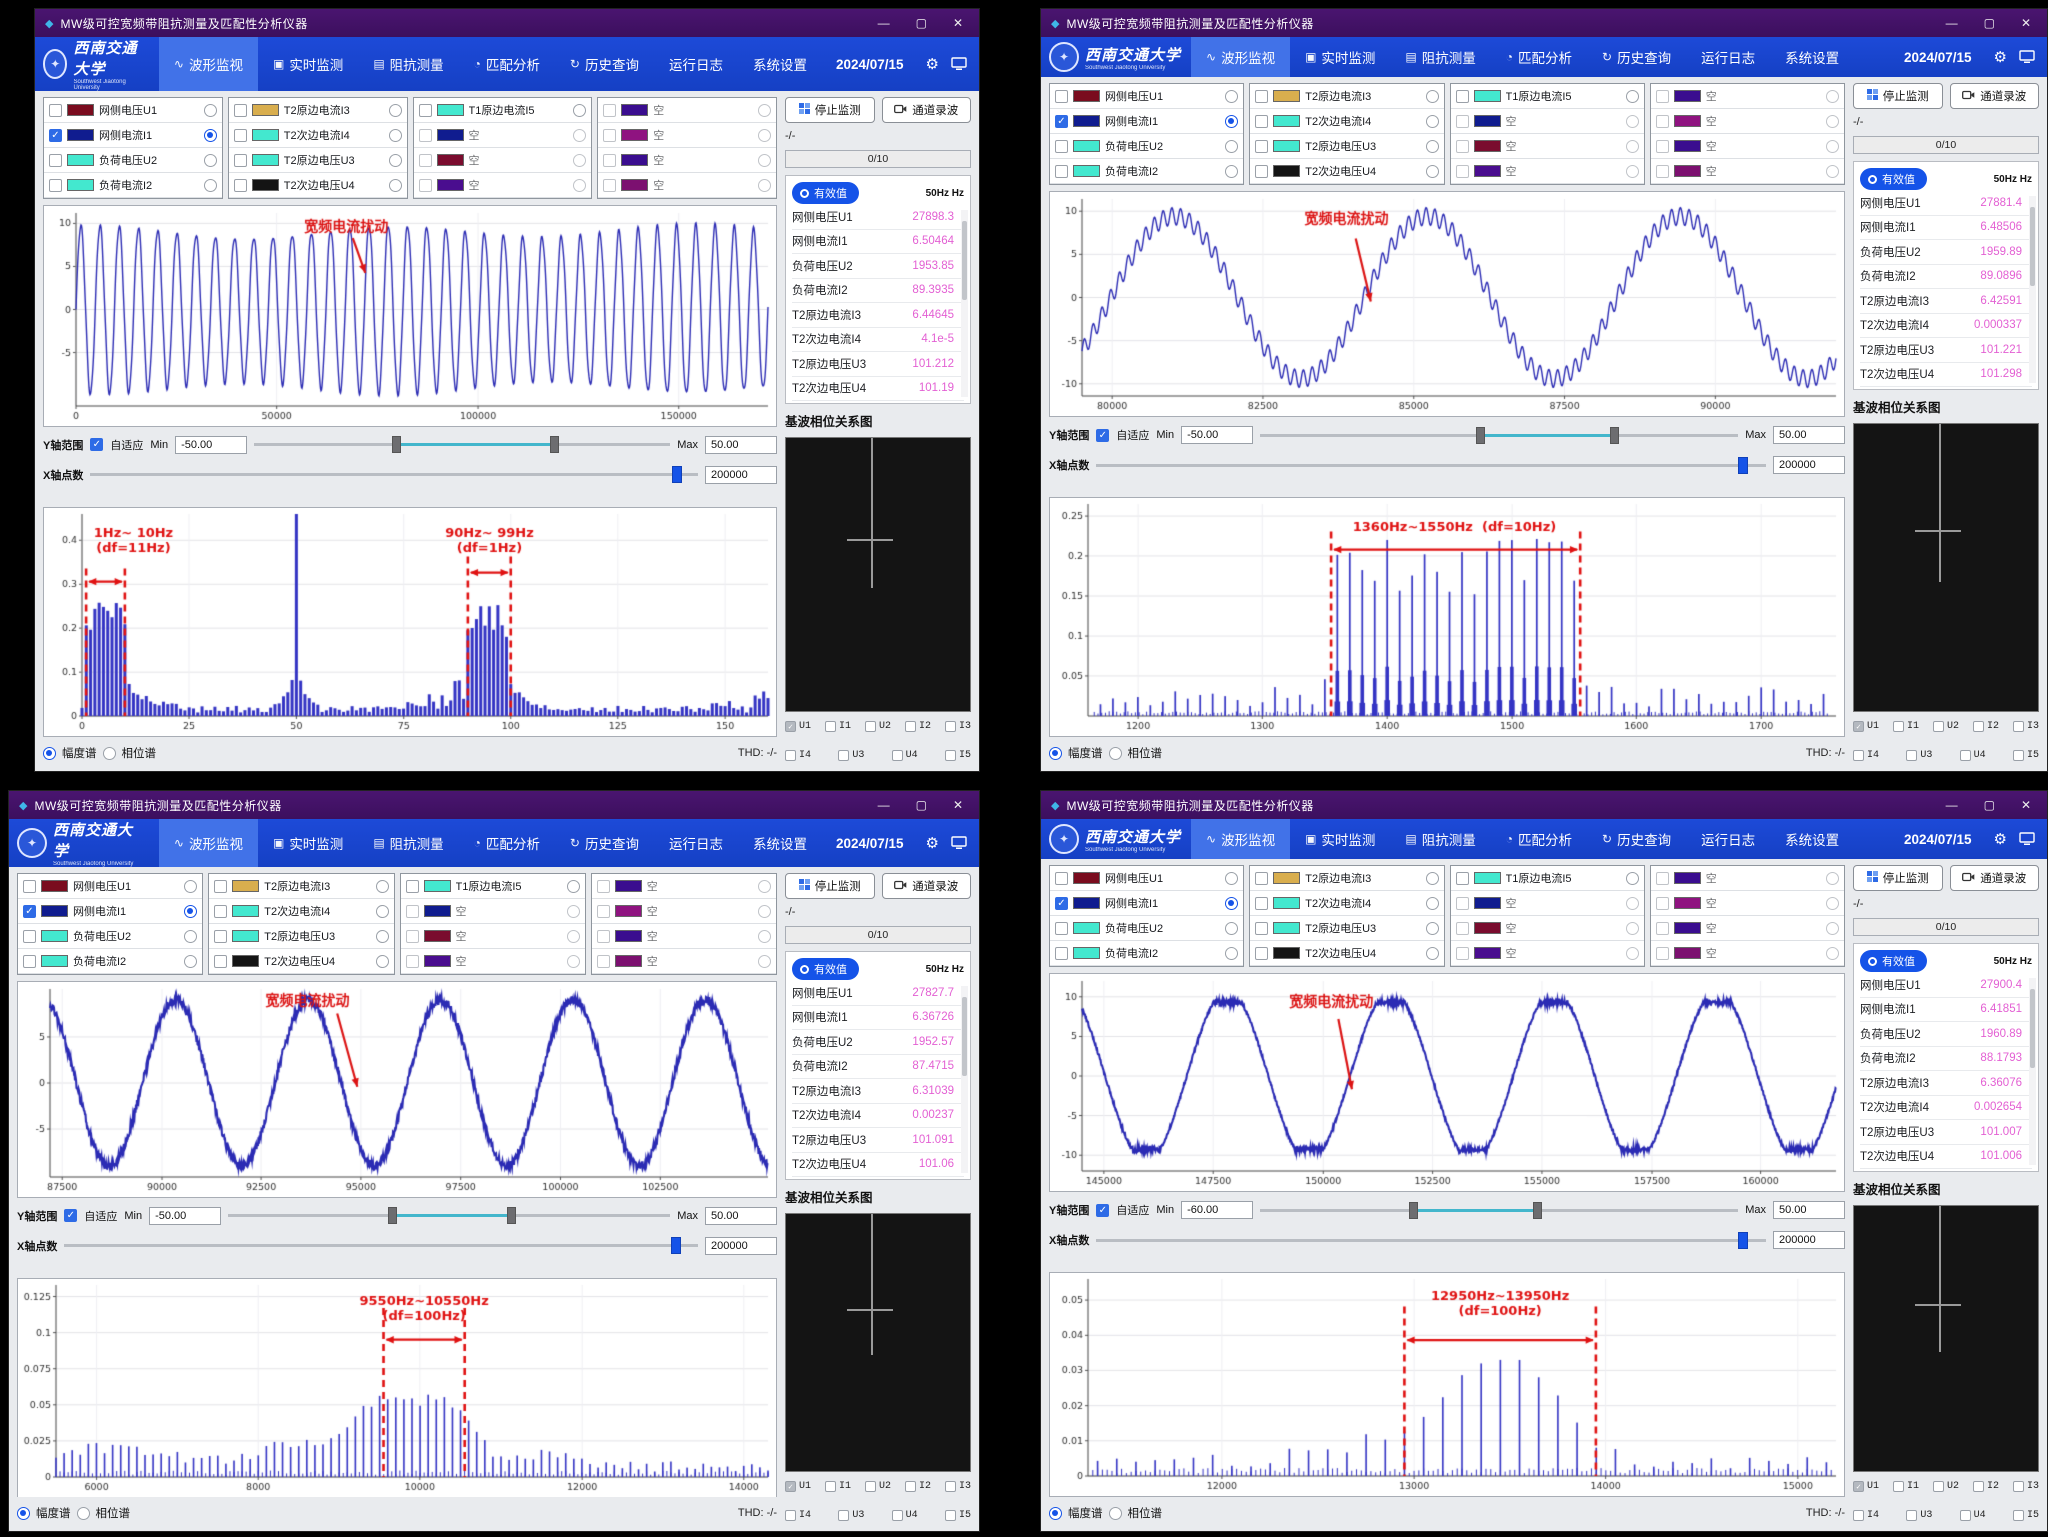 The image size is (2048, 1537). I want to click on tab-waveform-monitor: ∿ 波形监视, so click(1241, 839).